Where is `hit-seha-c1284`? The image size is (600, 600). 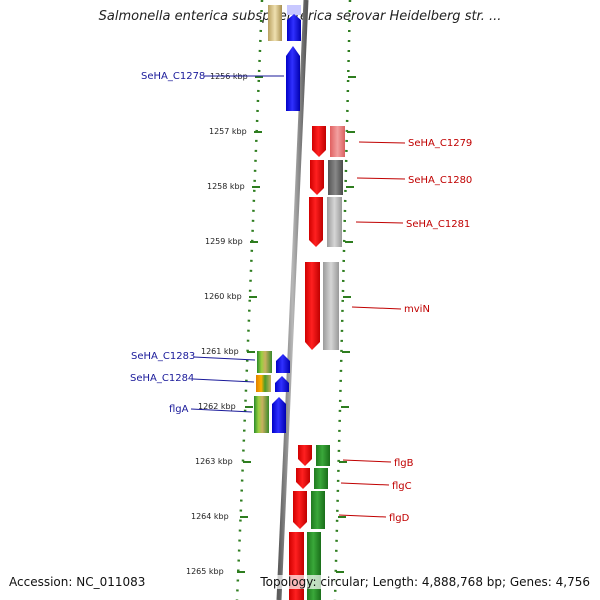 hit-seha-c1284 is located at coordinates (263, 383).